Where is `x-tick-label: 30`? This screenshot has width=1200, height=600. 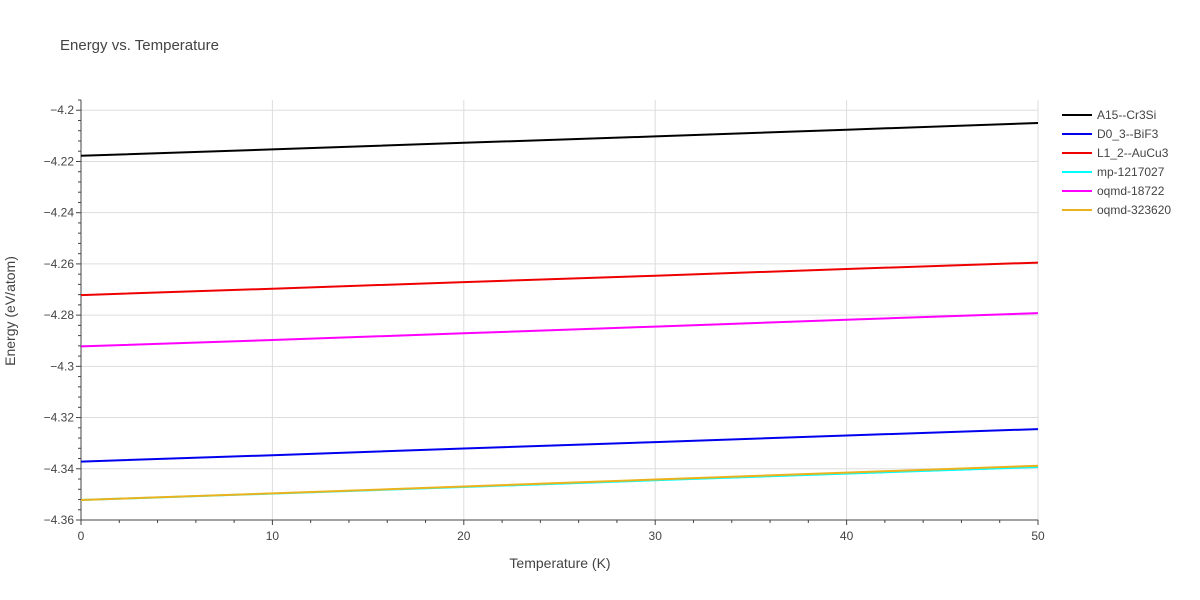 x-tick-label: 30 is located at coordinates (656, 536).